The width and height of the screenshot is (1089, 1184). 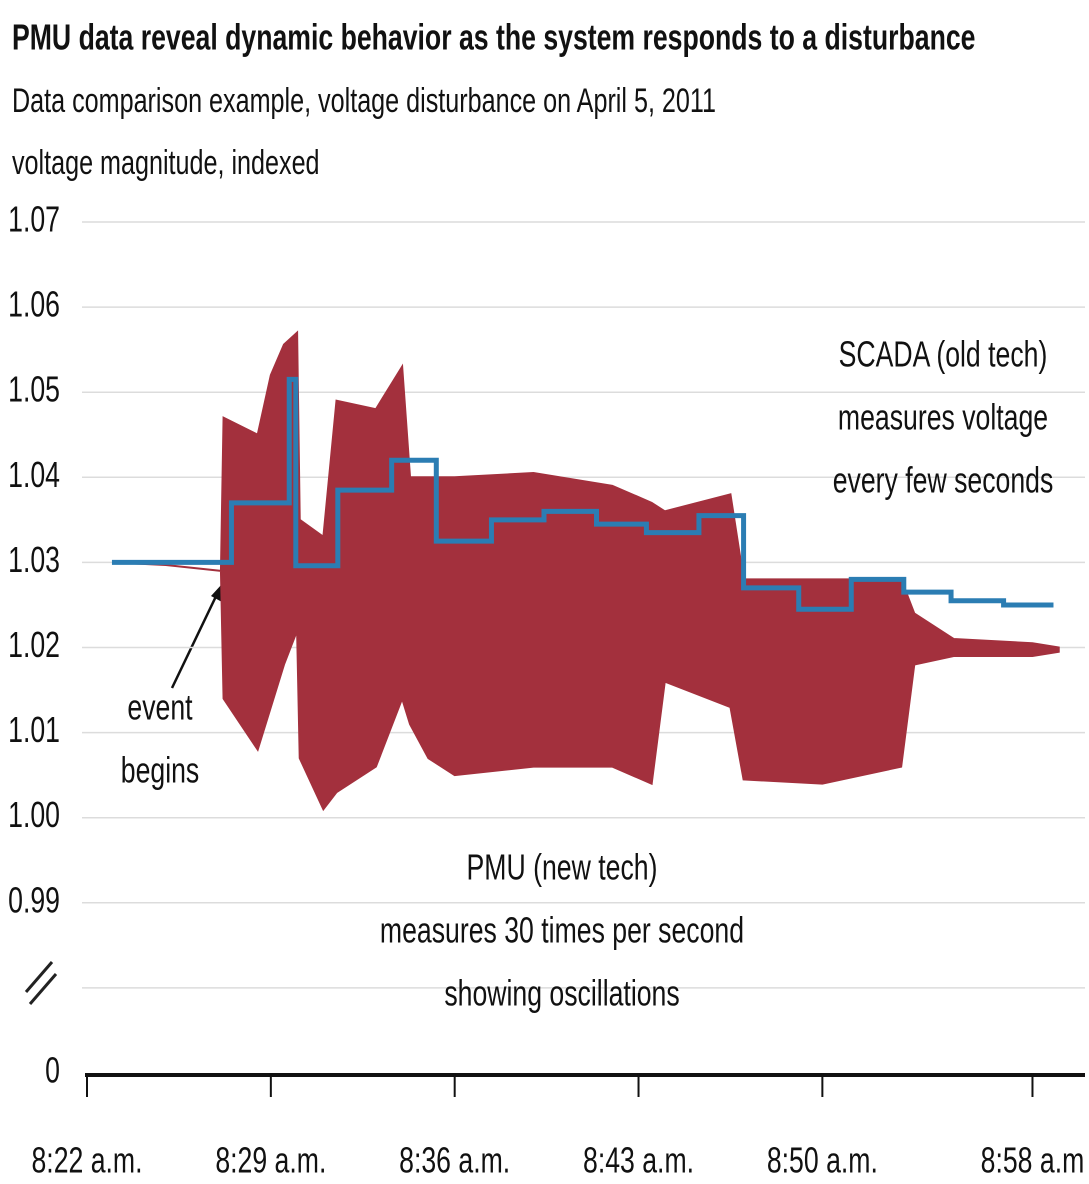 What do you see at coordinates (943, 417) in the screenshot?
I see `annotation: measures voltage` at bounding box center [943, 417].